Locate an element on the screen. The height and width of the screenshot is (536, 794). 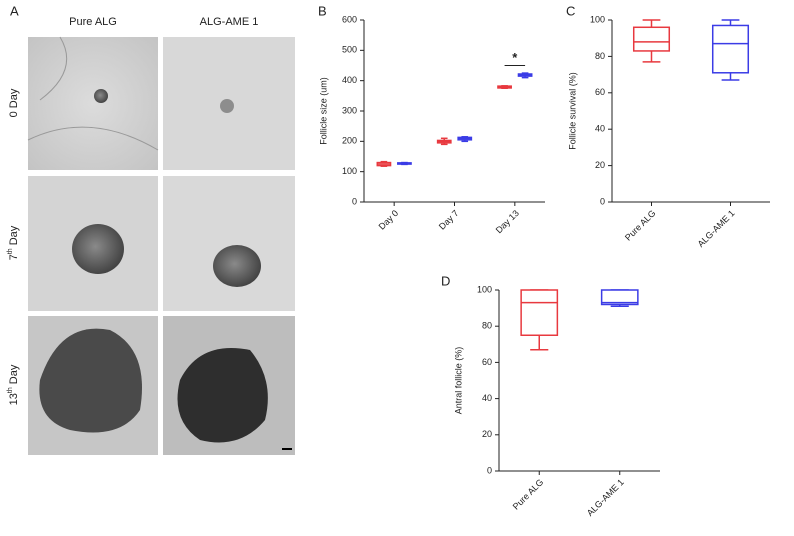
y-tick-label: 500 is located at coordinates (349, 50).